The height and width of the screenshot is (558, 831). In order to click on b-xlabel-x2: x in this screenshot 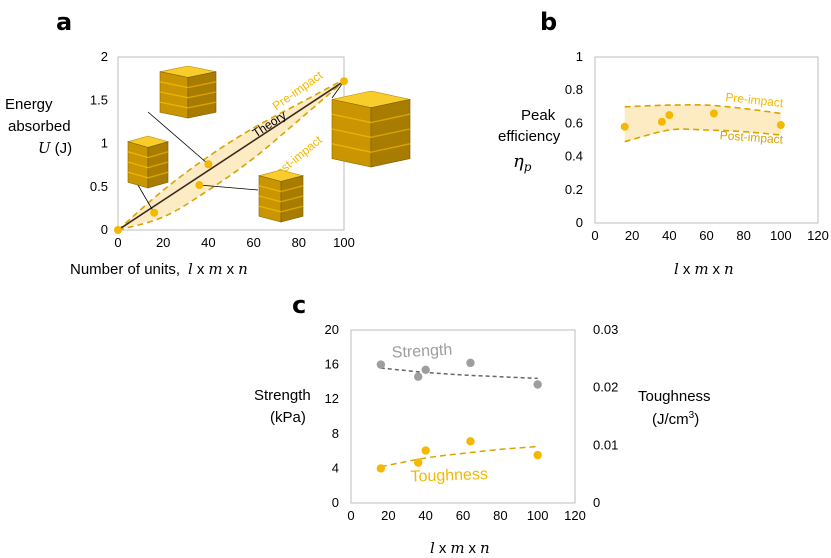, I will do `click(717, 269)`.